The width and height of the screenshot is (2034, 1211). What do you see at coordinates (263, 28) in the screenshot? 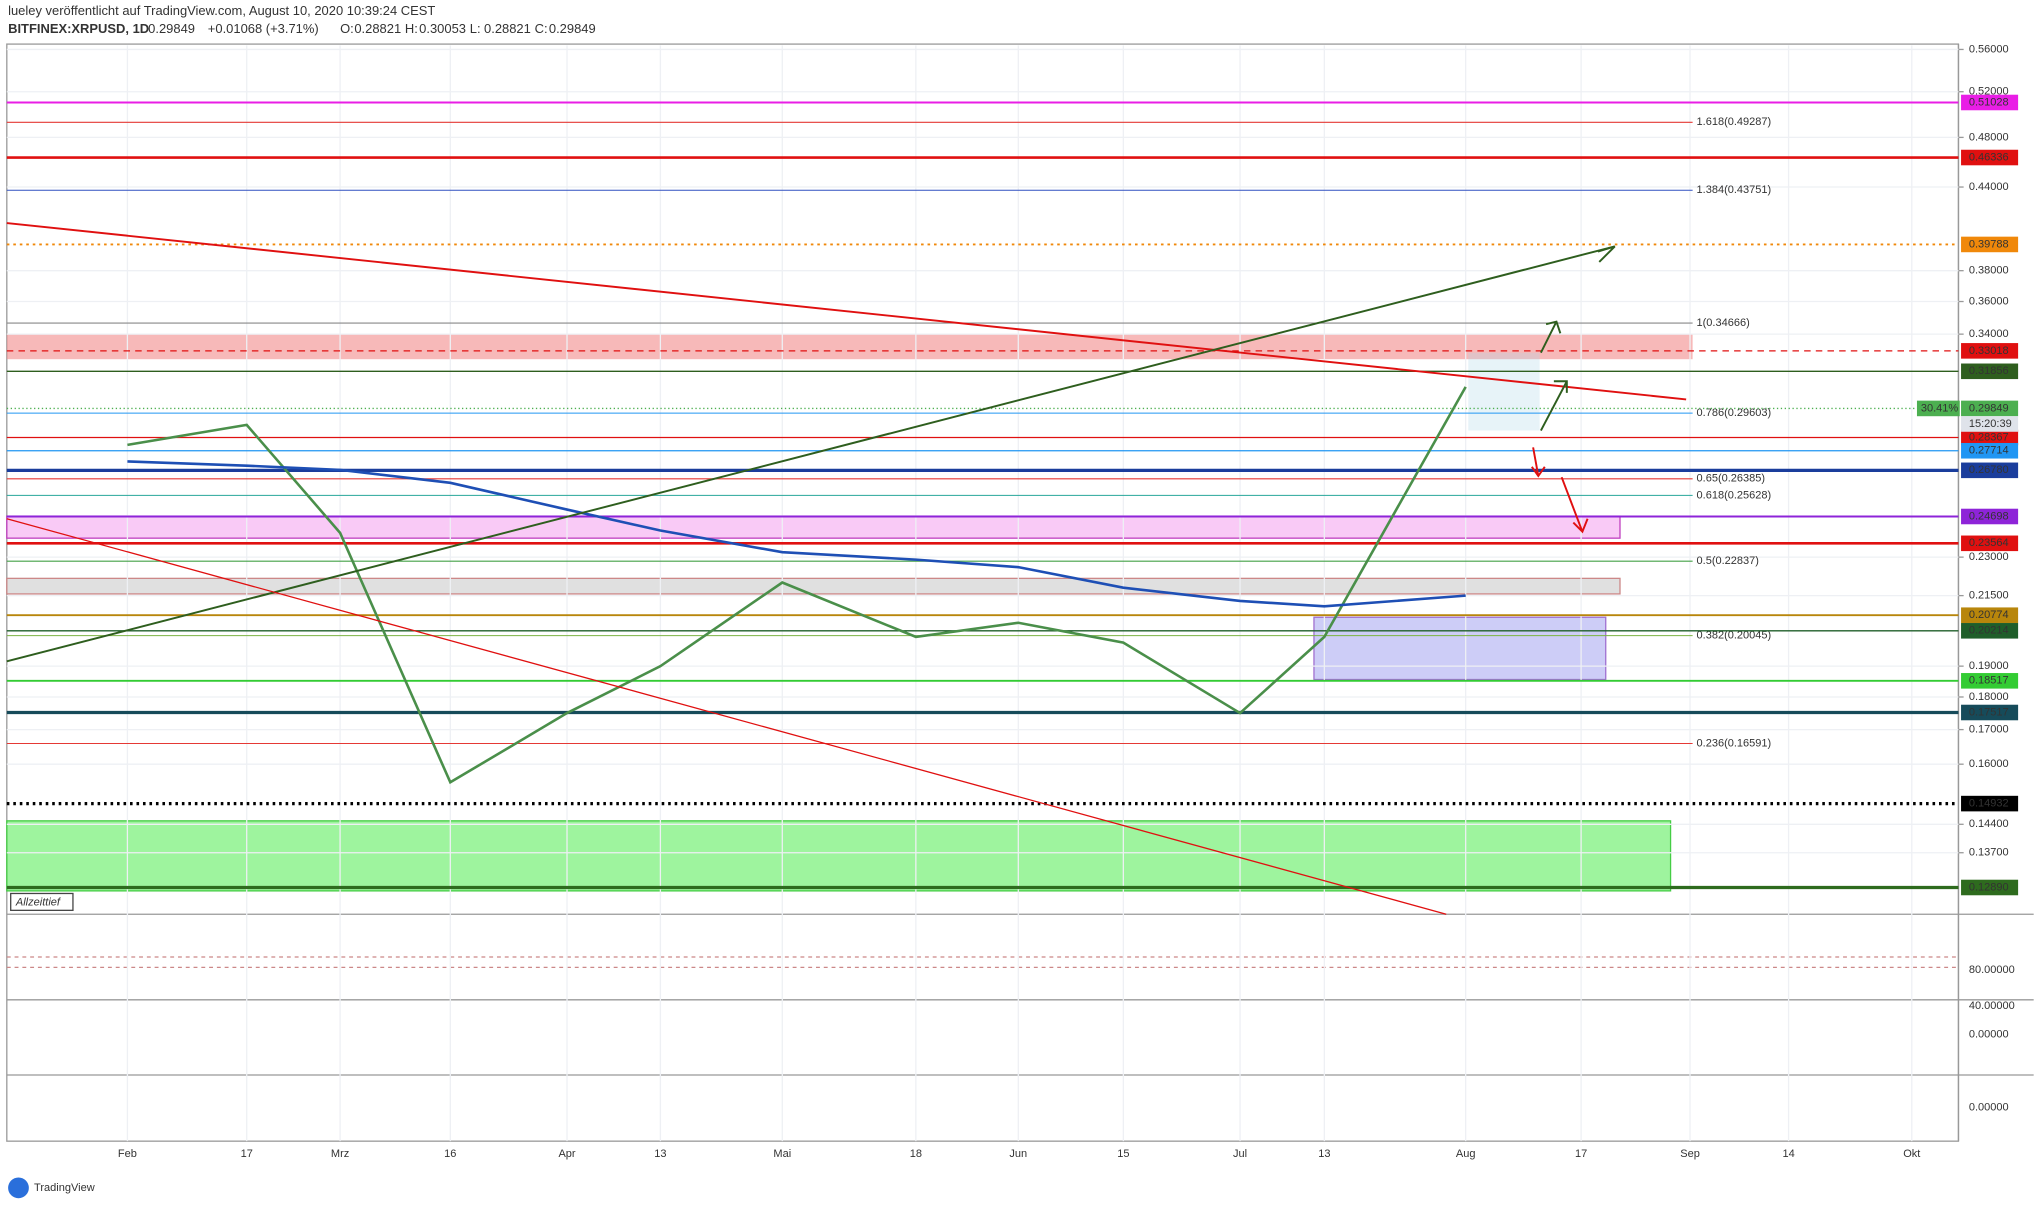
I see `change: +0.01068 (+3.71%)` at bounding box center [263, 28].